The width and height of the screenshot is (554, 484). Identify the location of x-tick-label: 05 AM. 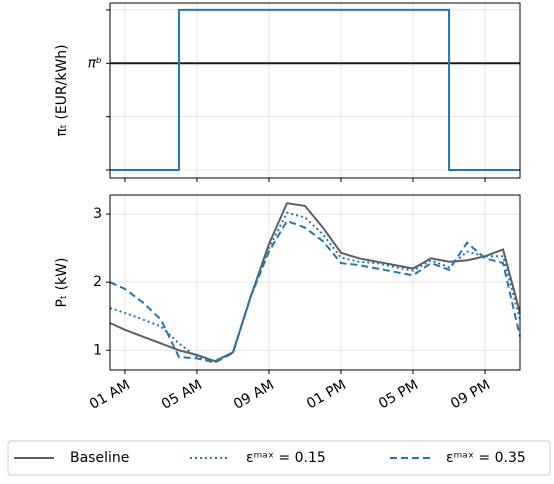
(182, 395).